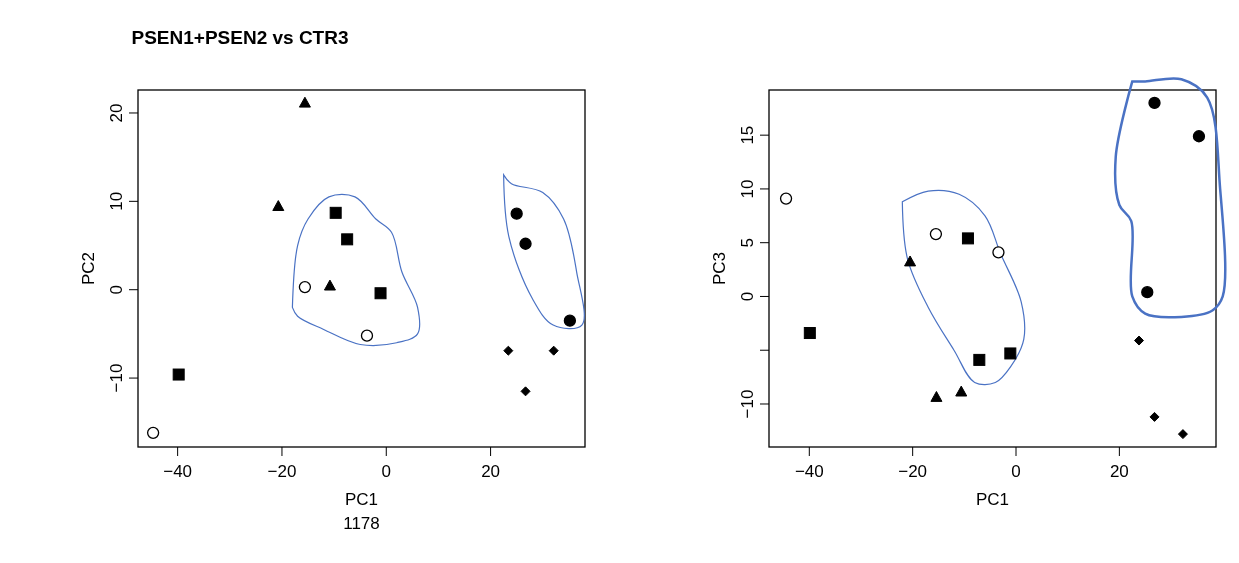 The width and height of the screenshot is (1239, 563). I want to click on text: 1178, so click(361, 523).